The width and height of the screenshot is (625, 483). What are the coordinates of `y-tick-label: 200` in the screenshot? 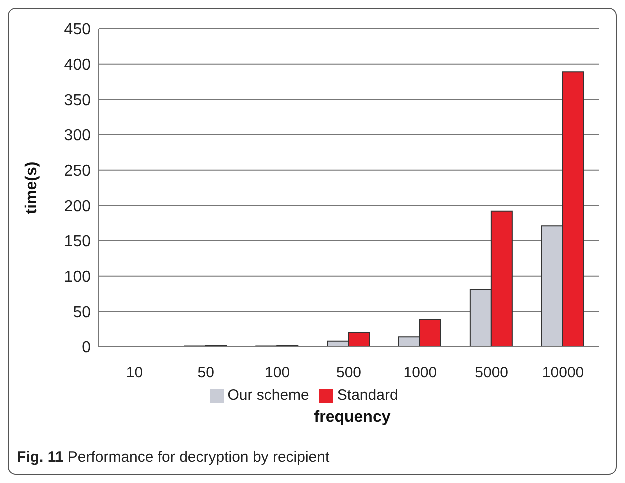 It's located at (78, 207).